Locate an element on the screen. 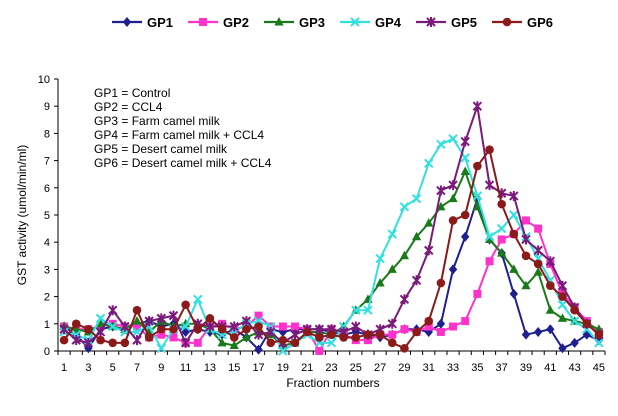 This screenshot has width=618, height=416. legend-label: GP4 is located at coordinates (388, 22).